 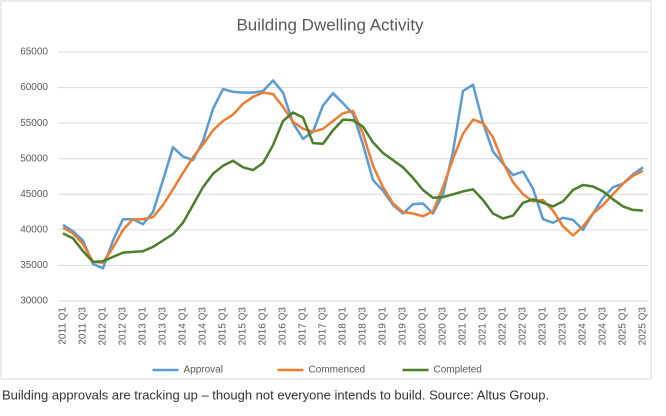 I want to click on legend-label: Approval, so click(x=203, y=370).